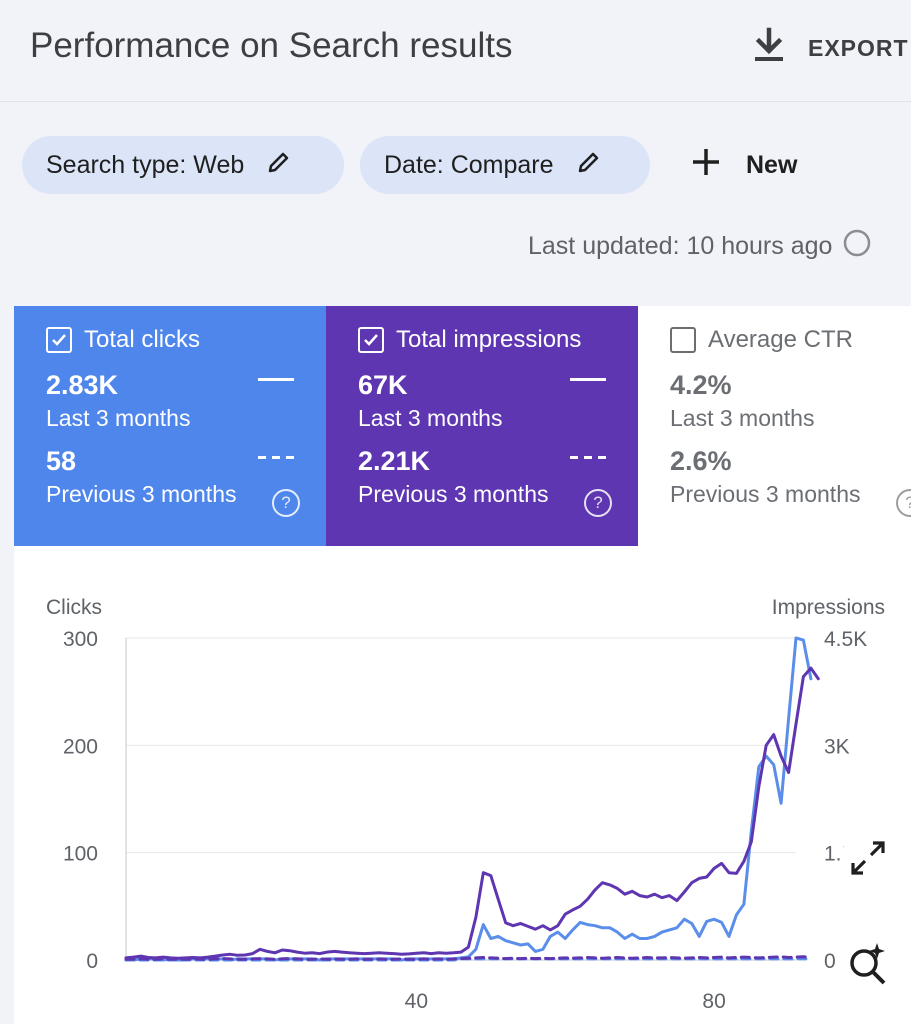  What do you see at coordinates (468, 958) in the screenshot?
I see `series-line-previous-impressions` at bounding box center [468, 958].